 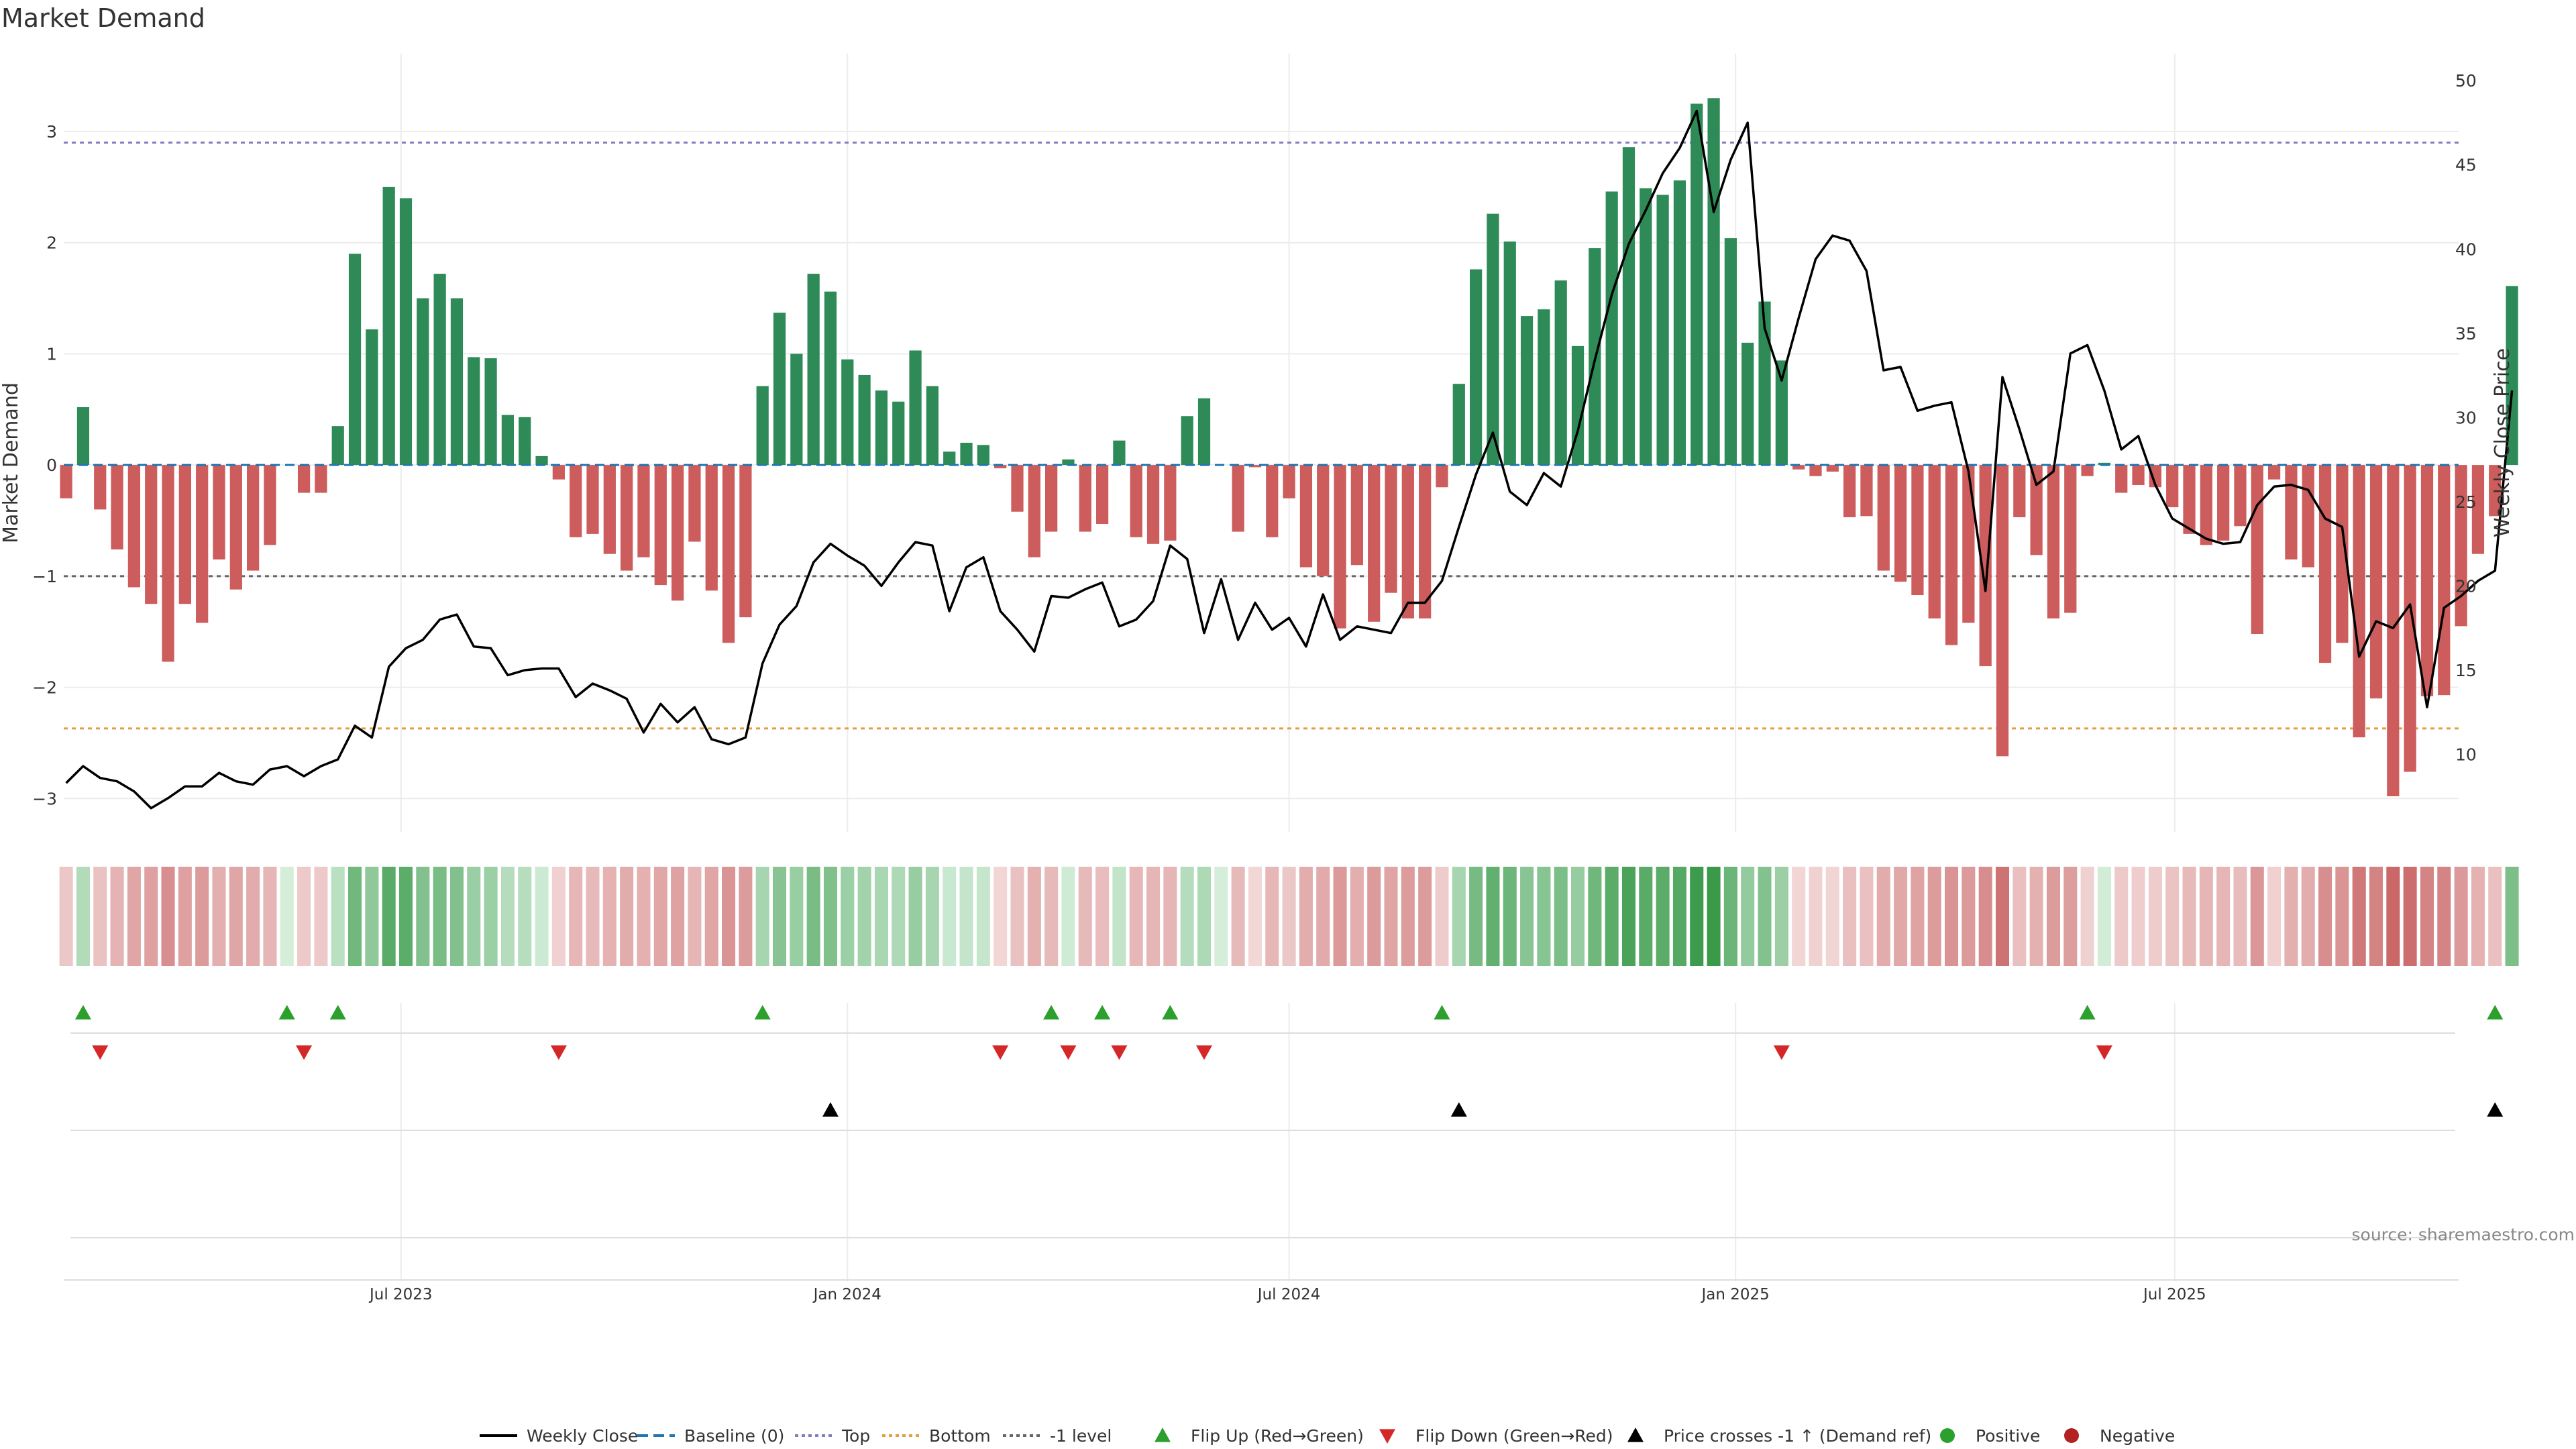 What do you see at coordinates (51, 132) in the screenshot?
I see `y-tick-left: 3` at bounding box center [51, 132].